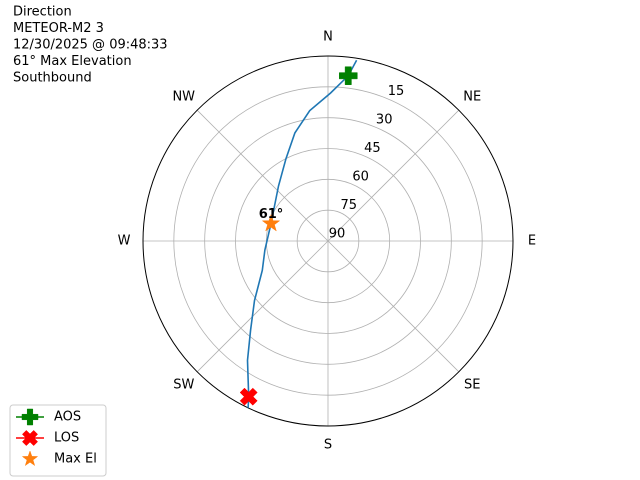 Image resolution: width=640 pixels, height=480 pixels. What do you see at coordinates (328, 445) in the screenshot?
I see `theta-tick-label: S` at bounding box center [328, 445].